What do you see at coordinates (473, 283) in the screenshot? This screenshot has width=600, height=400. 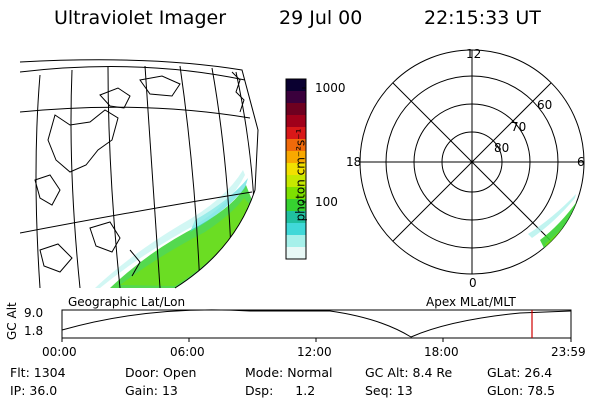 I see `mlt-label-0: 0` at bounding box center [473, 283].